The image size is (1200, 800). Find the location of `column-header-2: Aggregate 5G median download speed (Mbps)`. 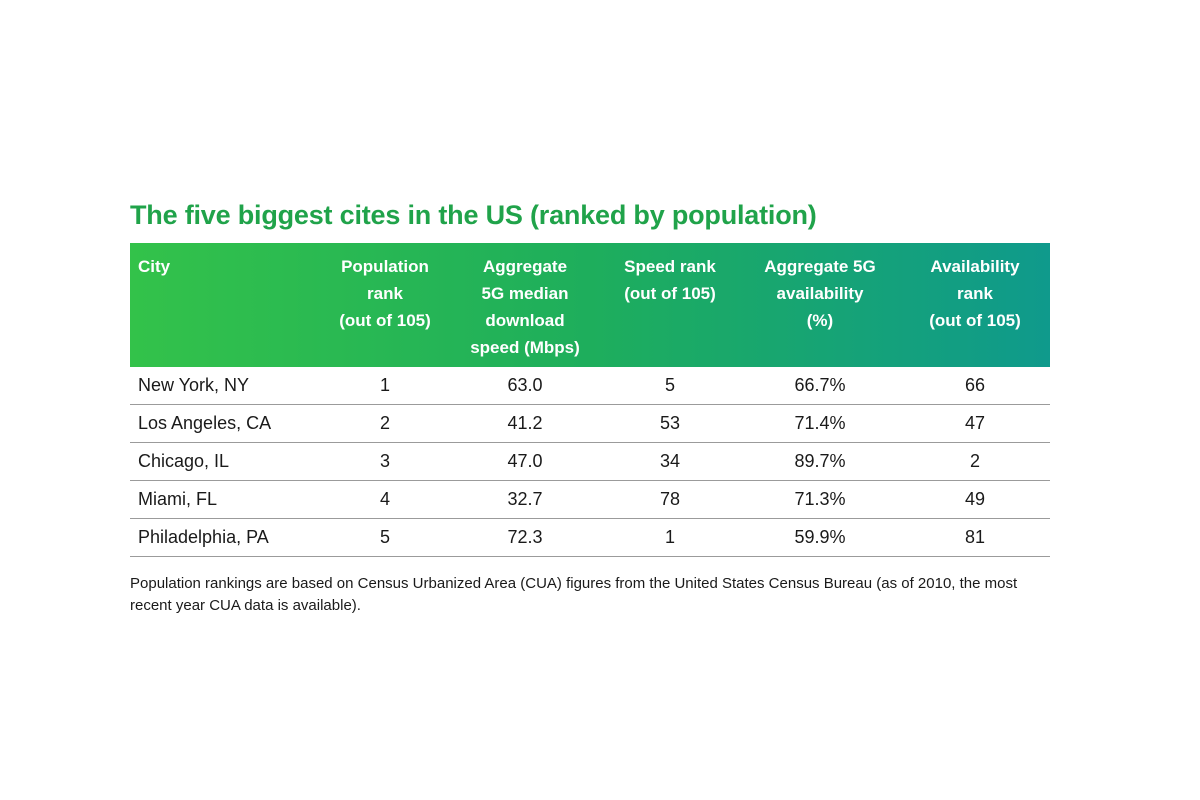

column-header-2: Aggregate 5G median download speed (Mbps) is located at coordinates (525, 305).